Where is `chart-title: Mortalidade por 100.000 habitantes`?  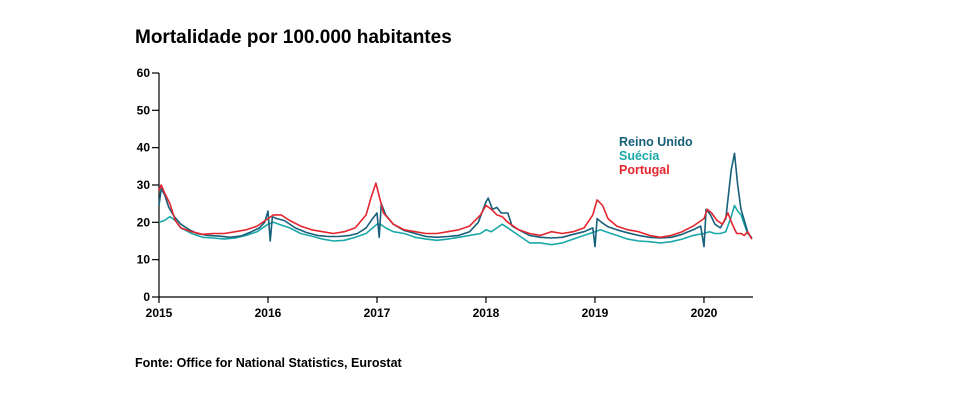 chart-title: Mortalidade por 100.000 habitantes is located at coordinates (293, 37).